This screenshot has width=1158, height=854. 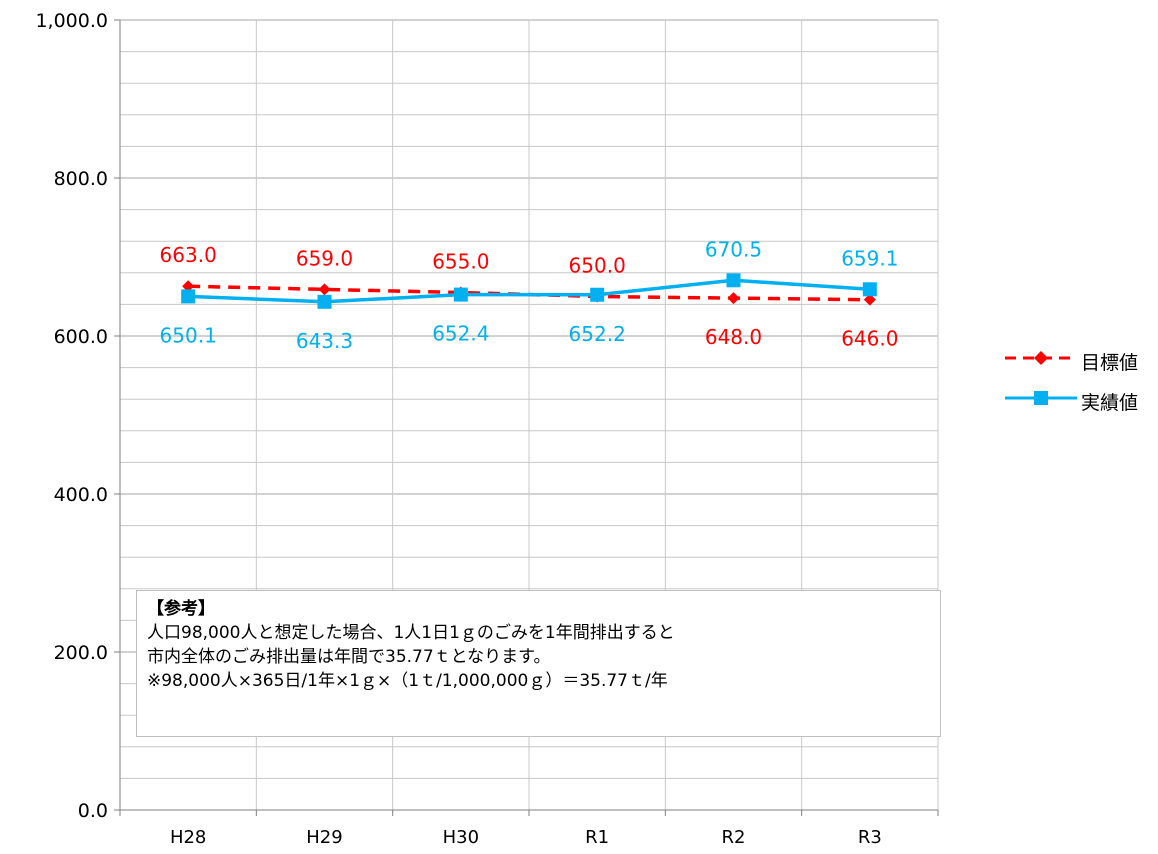 I want to click on legend-item-target: 目標値, so click(x=1078, y=364).